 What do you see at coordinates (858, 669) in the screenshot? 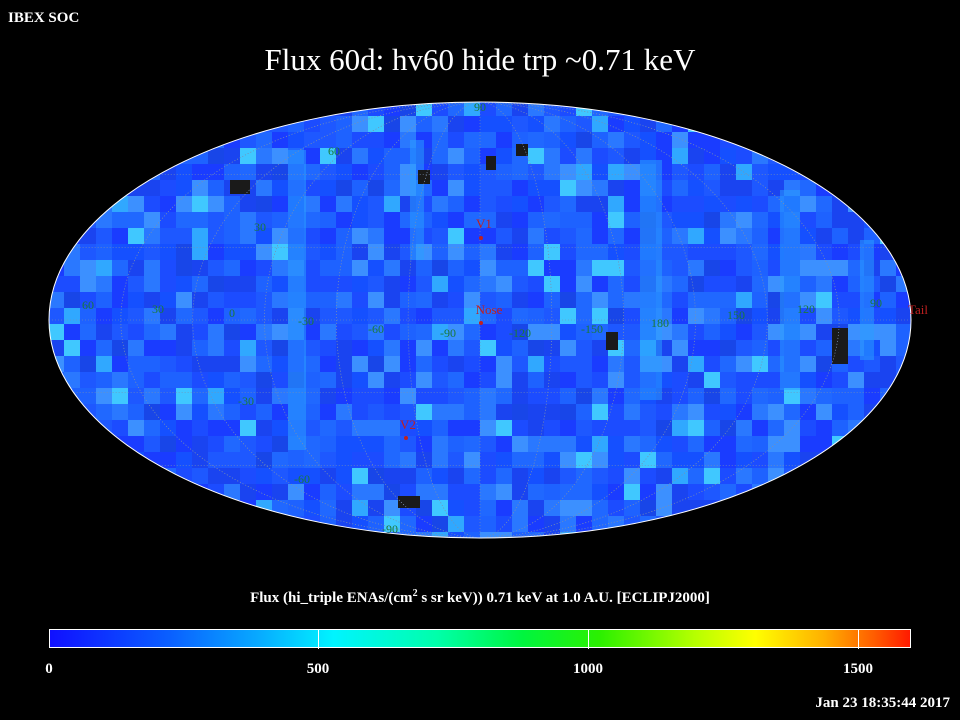
I see `colorbar-label-1500: 1500` at bounding box center [858, 669].